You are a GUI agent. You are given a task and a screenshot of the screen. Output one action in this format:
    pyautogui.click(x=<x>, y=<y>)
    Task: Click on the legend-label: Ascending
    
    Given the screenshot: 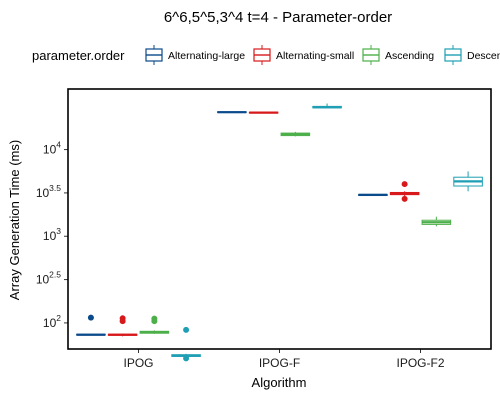 What is the action you would take?
    pyautogui.click(x=409, y=56)
    